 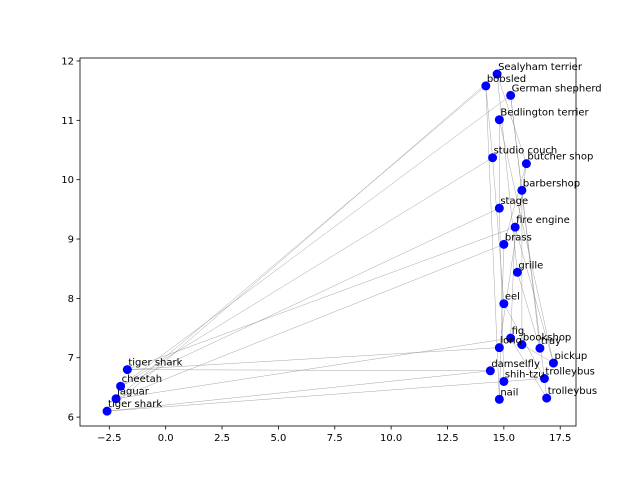 I want to click on point-label: fig, so click(x=518, y=331).